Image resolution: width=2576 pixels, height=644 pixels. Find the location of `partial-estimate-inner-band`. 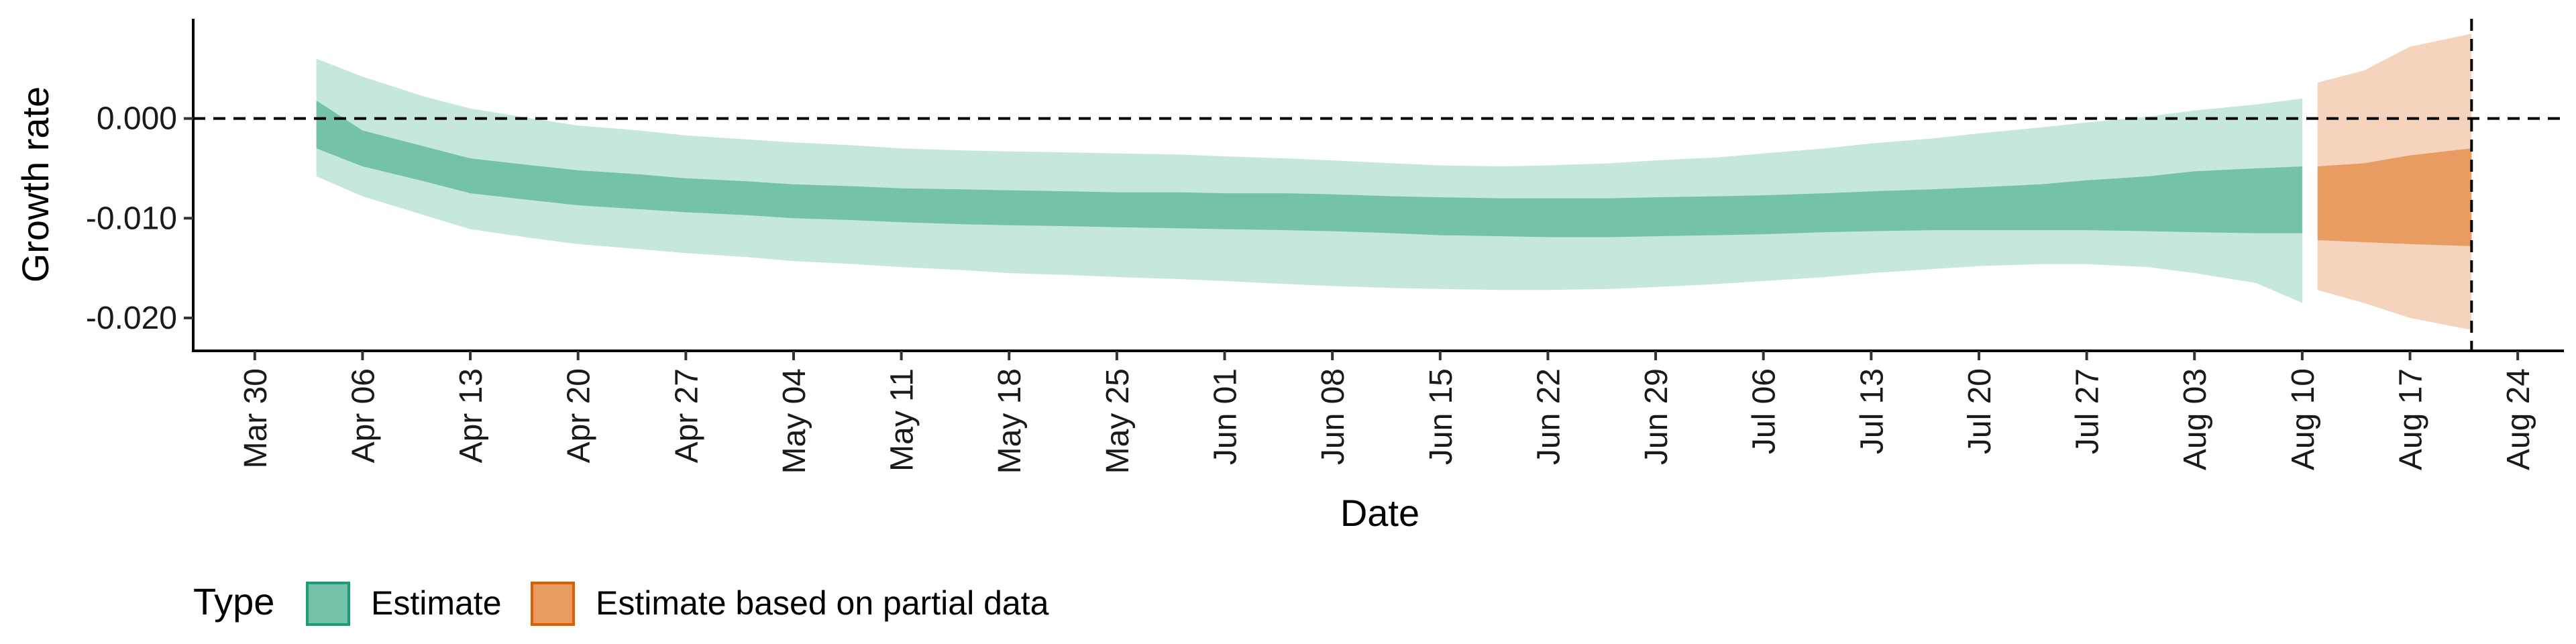

partial-estimate-inner-band is located at coordinates (2394, 197).